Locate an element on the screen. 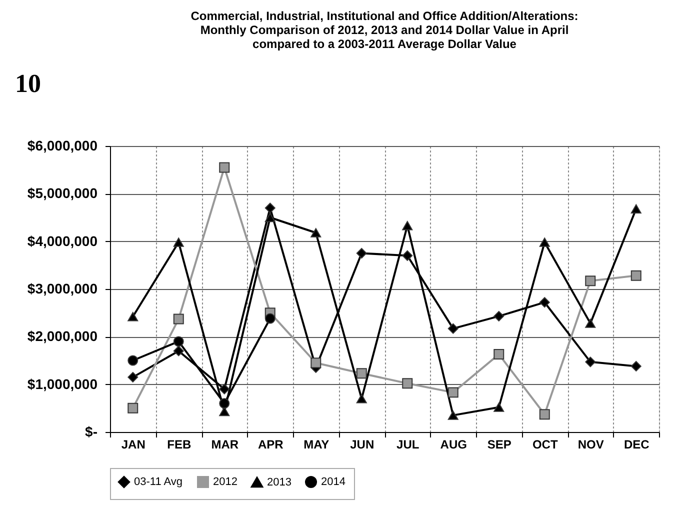 The image size is (675, 510). y-tick-label: $5,000,000 is located at coordinates (62, 193).